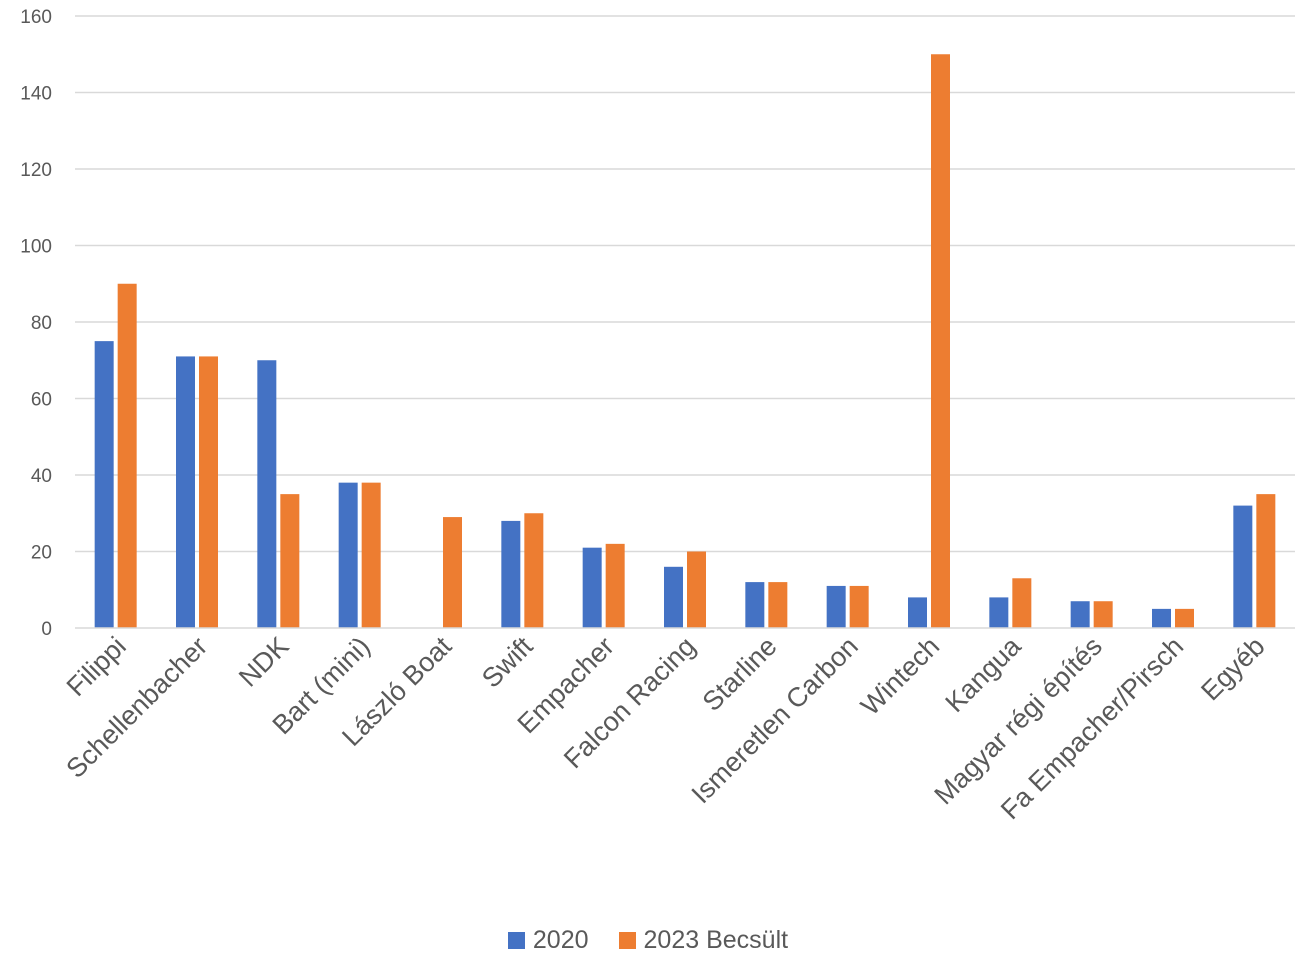 This screenshot has height=958, width=1296. Describe the element at coordinates (900, 676) in the screenshot. I see `x-tick-label: Wintech` at that location.